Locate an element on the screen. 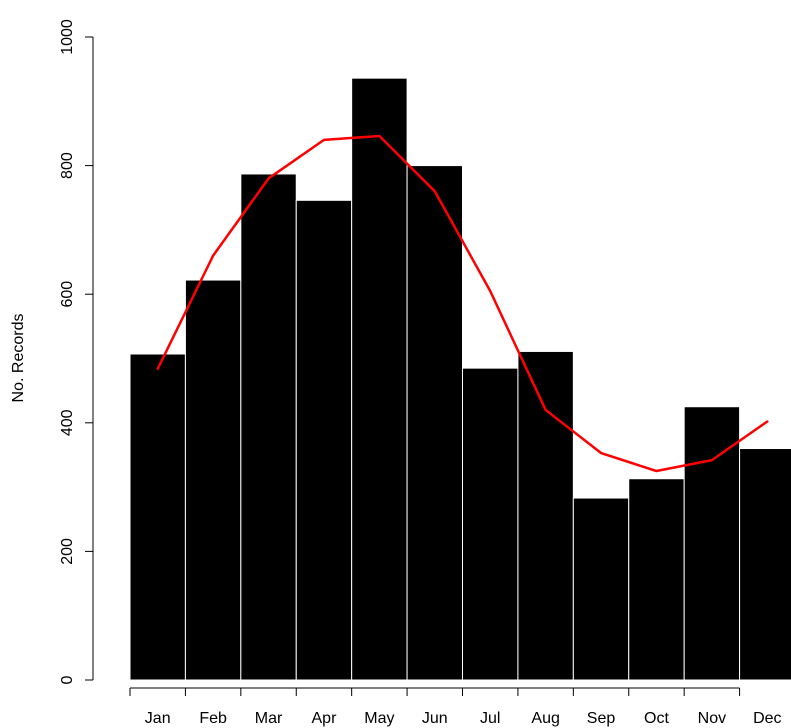  bar-sep is located at coordinates (601, 589).